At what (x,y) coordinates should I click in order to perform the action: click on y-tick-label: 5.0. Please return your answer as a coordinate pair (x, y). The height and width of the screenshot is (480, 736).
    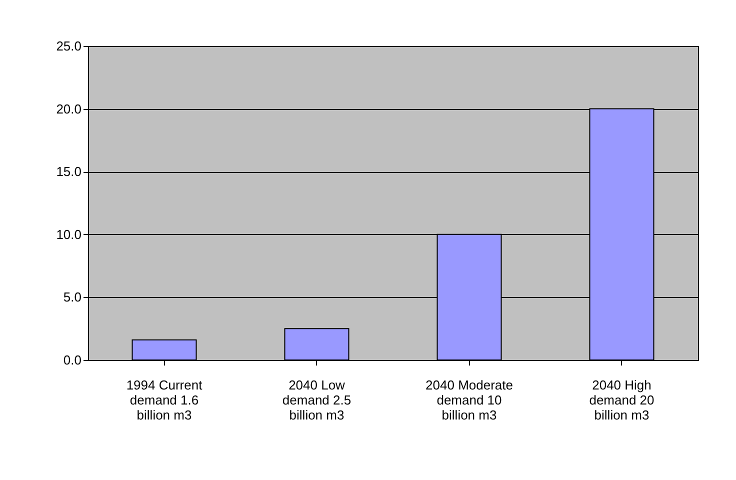
    Looking at the image, I should click on (72, 297).